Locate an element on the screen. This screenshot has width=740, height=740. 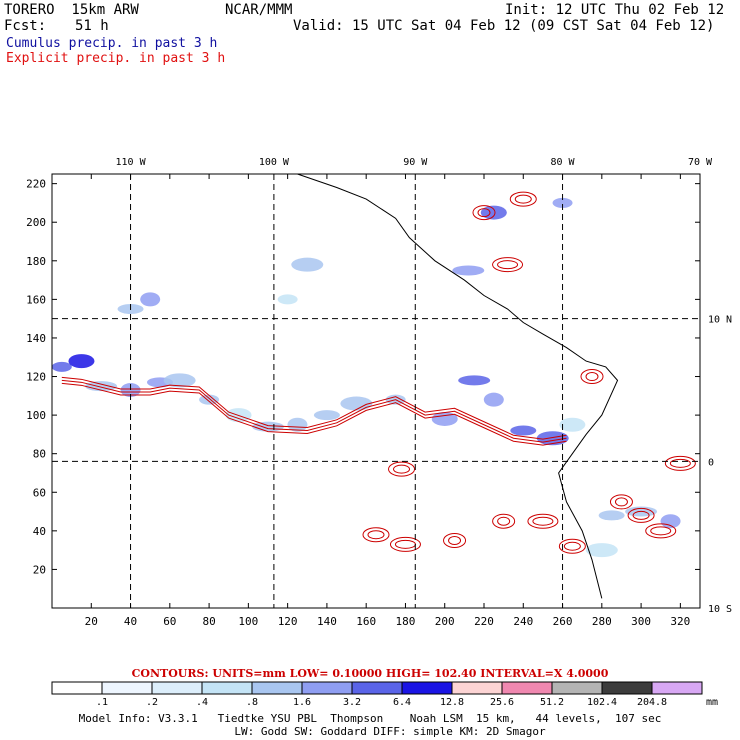
lon-label: 110 W is located at coordinates (130, 162).